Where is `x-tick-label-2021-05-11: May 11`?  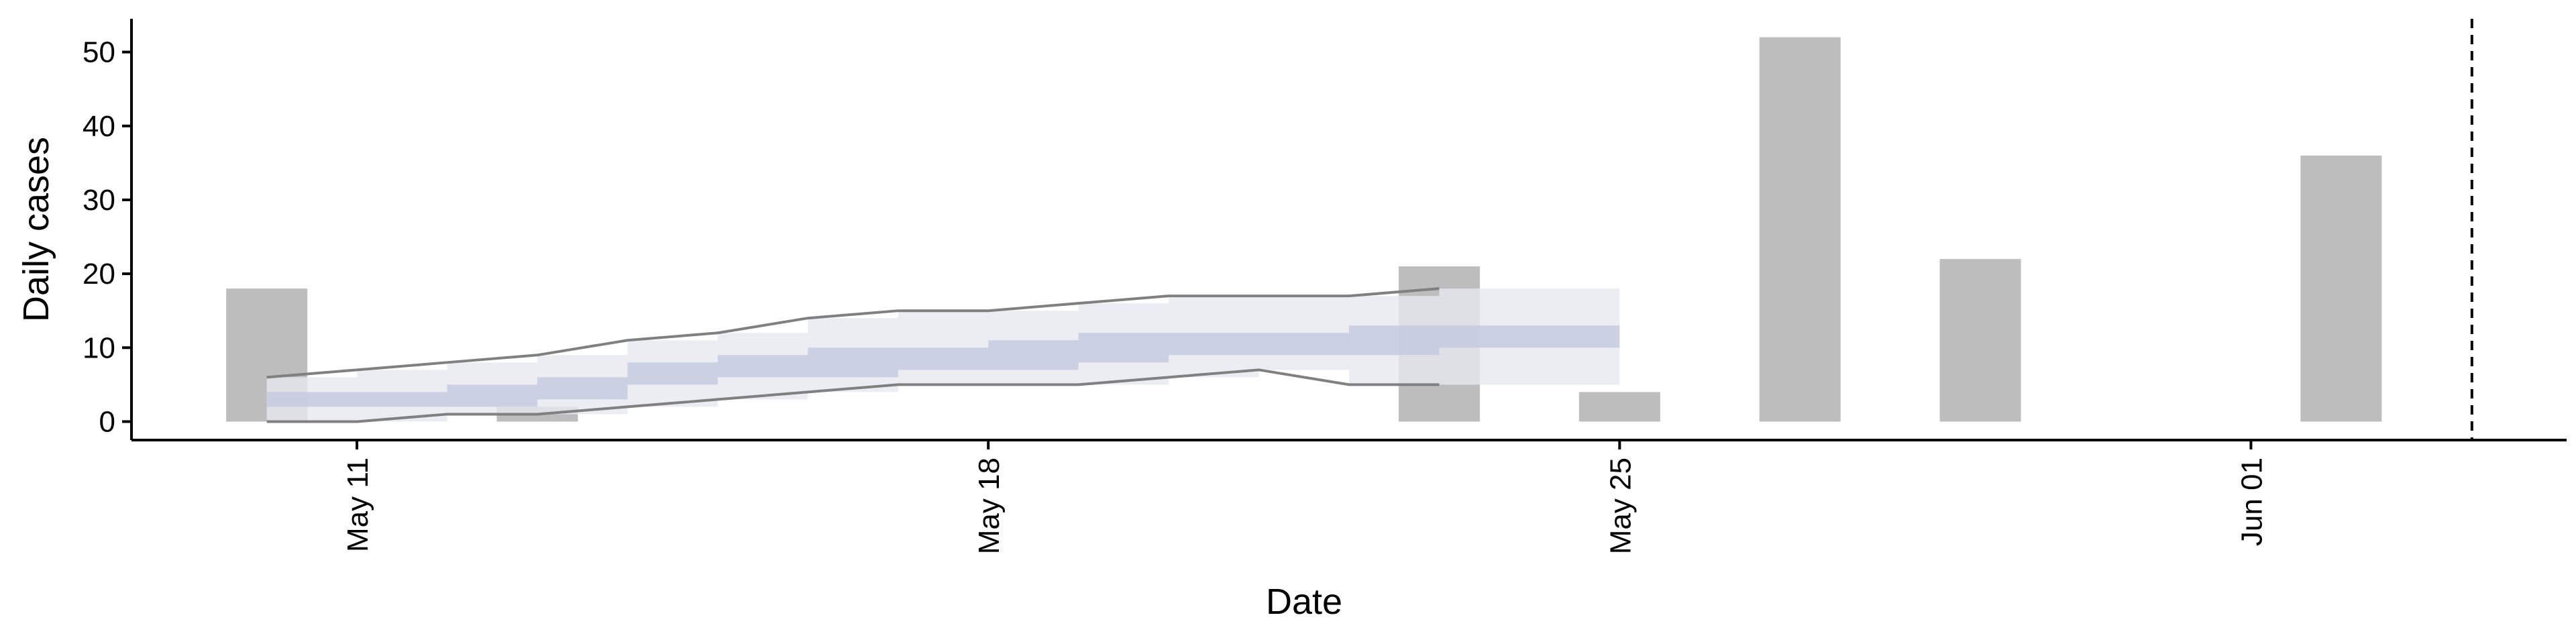
x-tick-label-2021-05-11: May 11 is located at coordinates (357, 505).